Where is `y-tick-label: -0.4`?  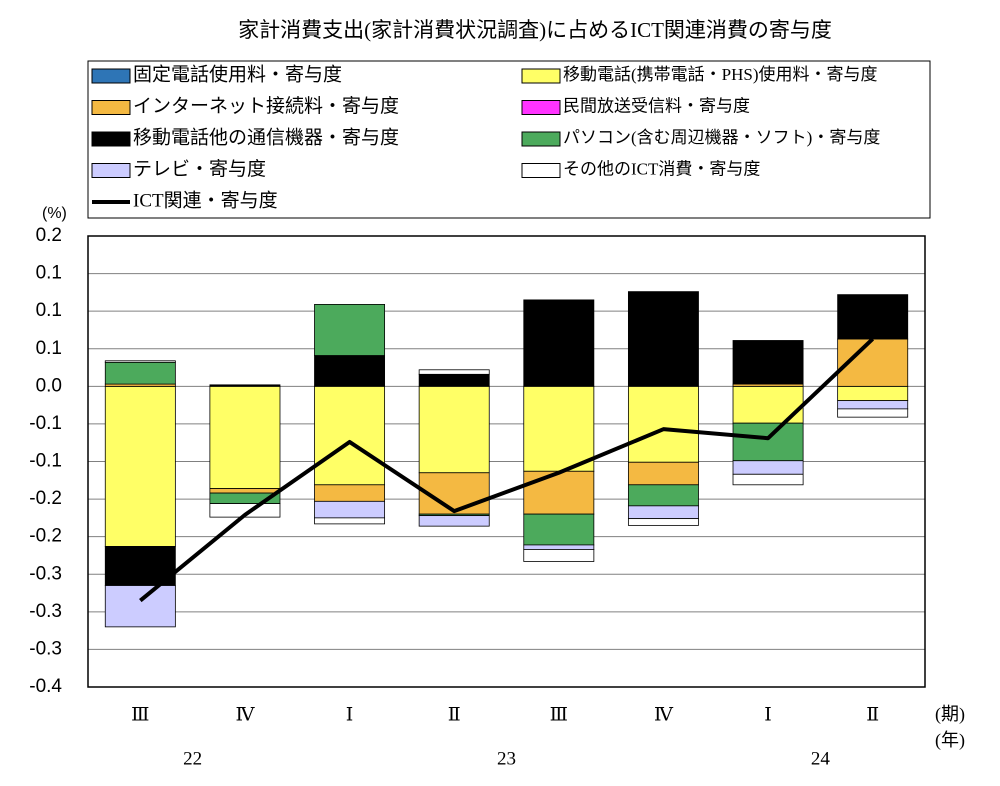
y-tick-label: -0.4 is located at coordinates (45, 686).